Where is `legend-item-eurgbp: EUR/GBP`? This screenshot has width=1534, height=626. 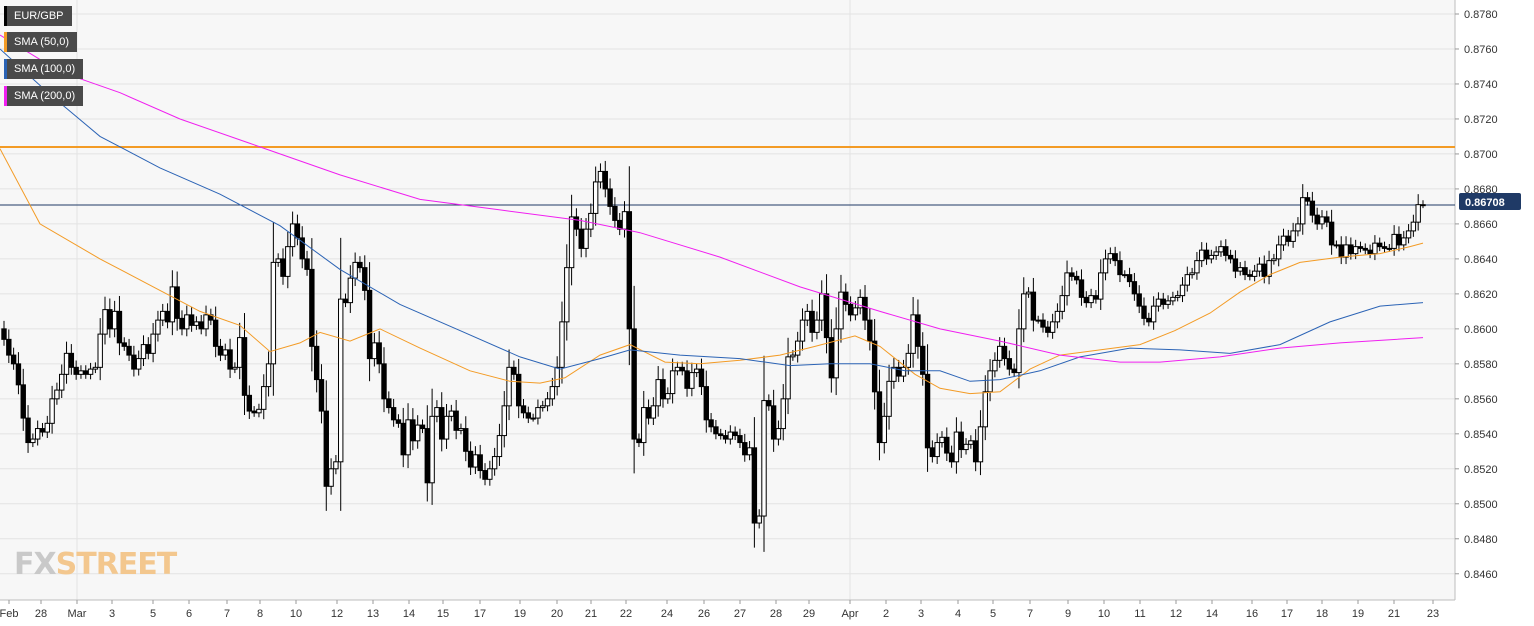 legend-item-eurgbp: EUR/GBP is located at coordinates (38, 16).